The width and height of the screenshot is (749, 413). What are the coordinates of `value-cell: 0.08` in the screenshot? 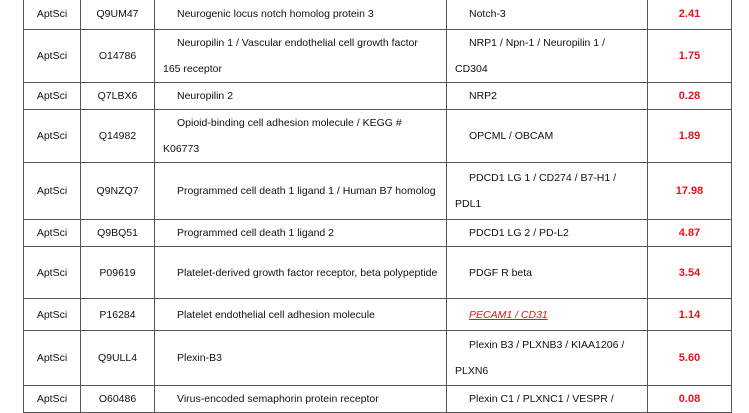 It's located at (689, 399).